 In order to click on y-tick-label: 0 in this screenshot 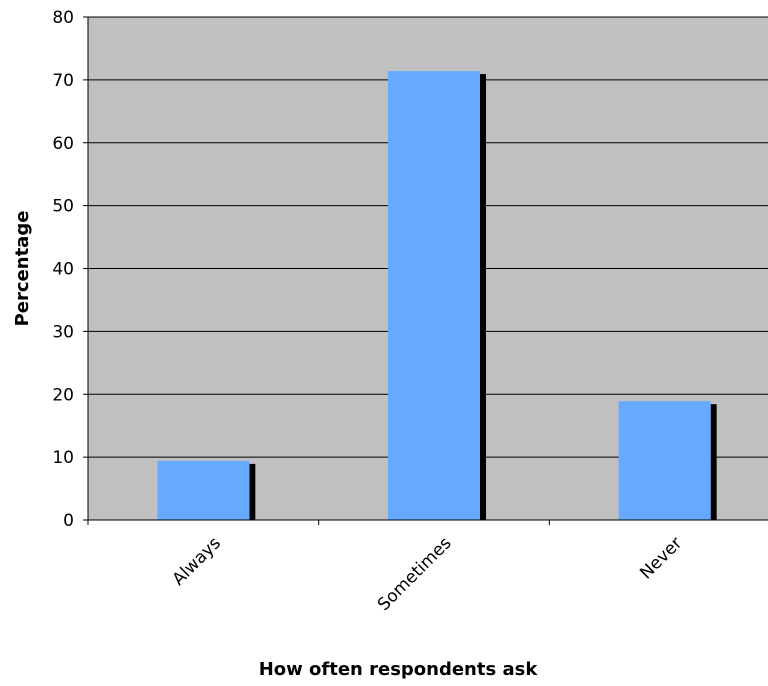, I will do `click(68, 521)`.